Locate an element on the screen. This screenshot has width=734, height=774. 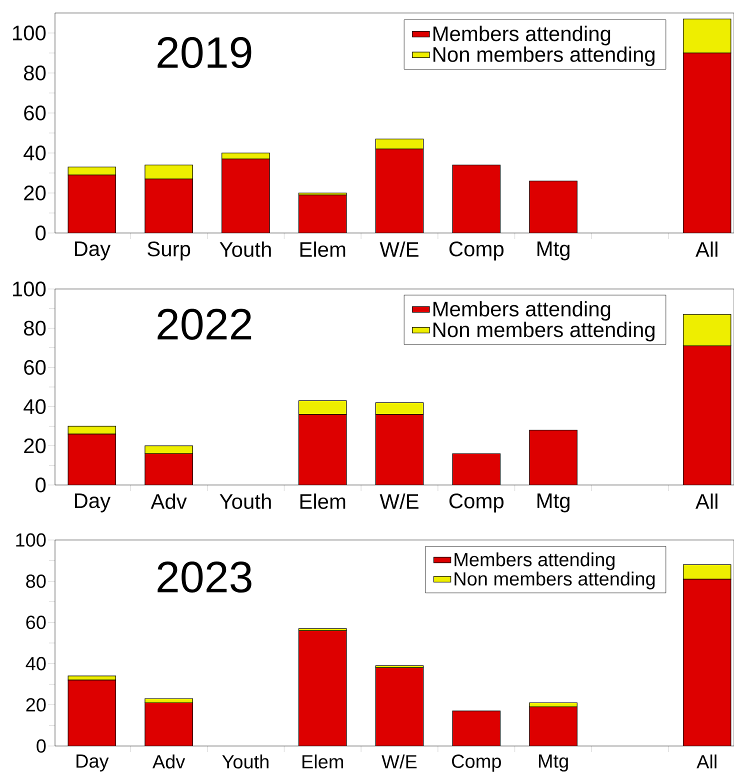
chart-title: 2022 is located at coordinates (205, 324).